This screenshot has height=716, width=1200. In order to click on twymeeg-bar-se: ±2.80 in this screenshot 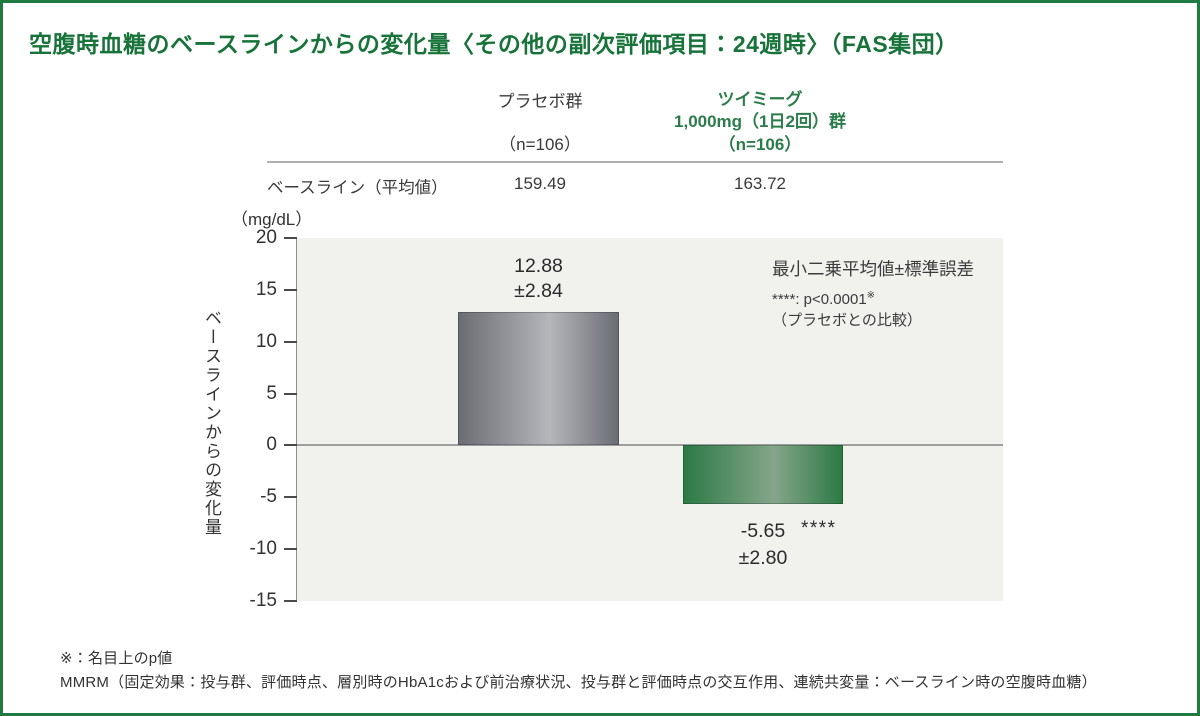, I will do `click(763, 558)`.